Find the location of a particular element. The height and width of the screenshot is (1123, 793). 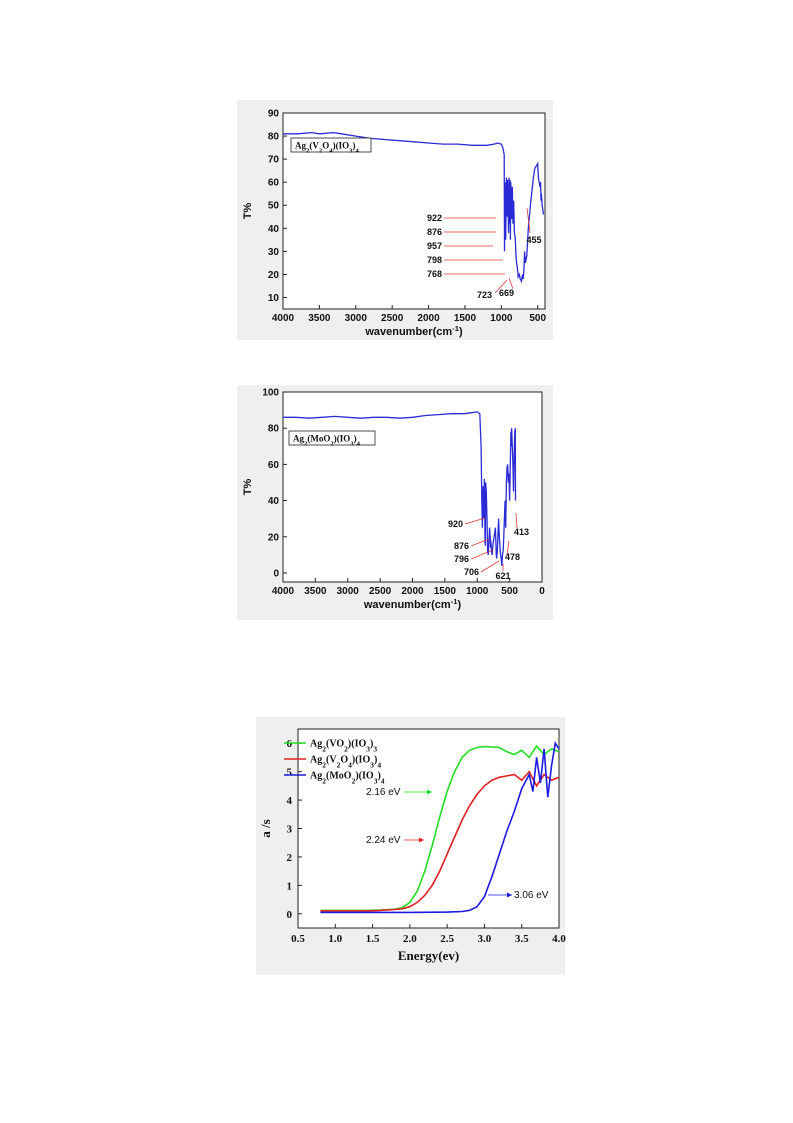

peak-label: 413 is located at coordinates (521, 532).